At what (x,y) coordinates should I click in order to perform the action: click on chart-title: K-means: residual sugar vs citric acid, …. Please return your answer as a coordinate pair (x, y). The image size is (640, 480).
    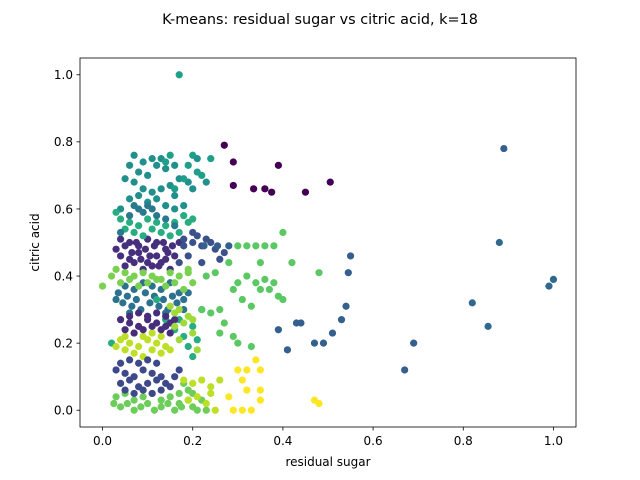
    Looking at the image, I should click on (320, 20).